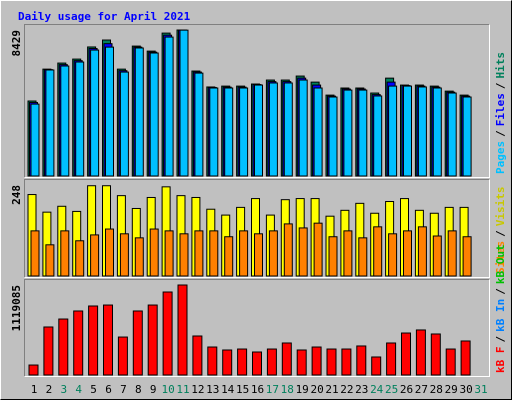 This screenshot has height=400, width=512. I want to click on x-tick-label: 27, so click(421, 389).